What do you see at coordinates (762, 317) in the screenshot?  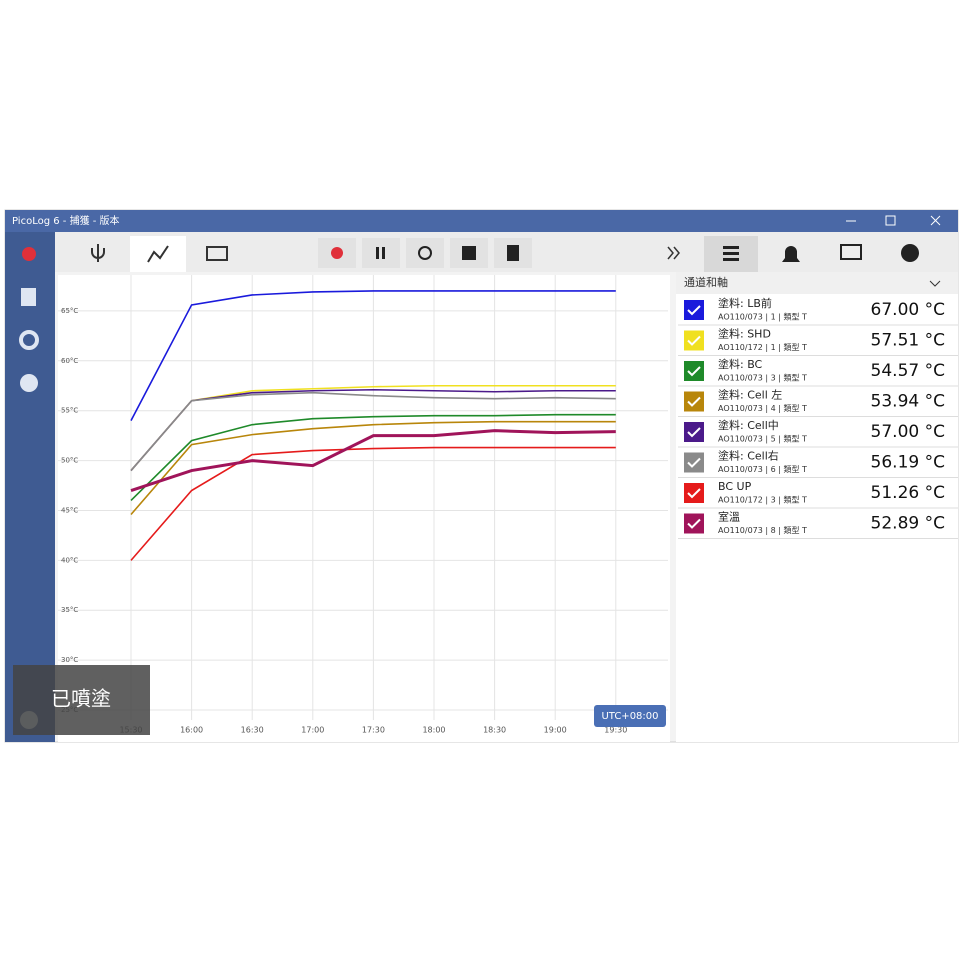 I see `channel-device: AO110/073 | 1 | 類型 T` at bounding box center [762, 317].